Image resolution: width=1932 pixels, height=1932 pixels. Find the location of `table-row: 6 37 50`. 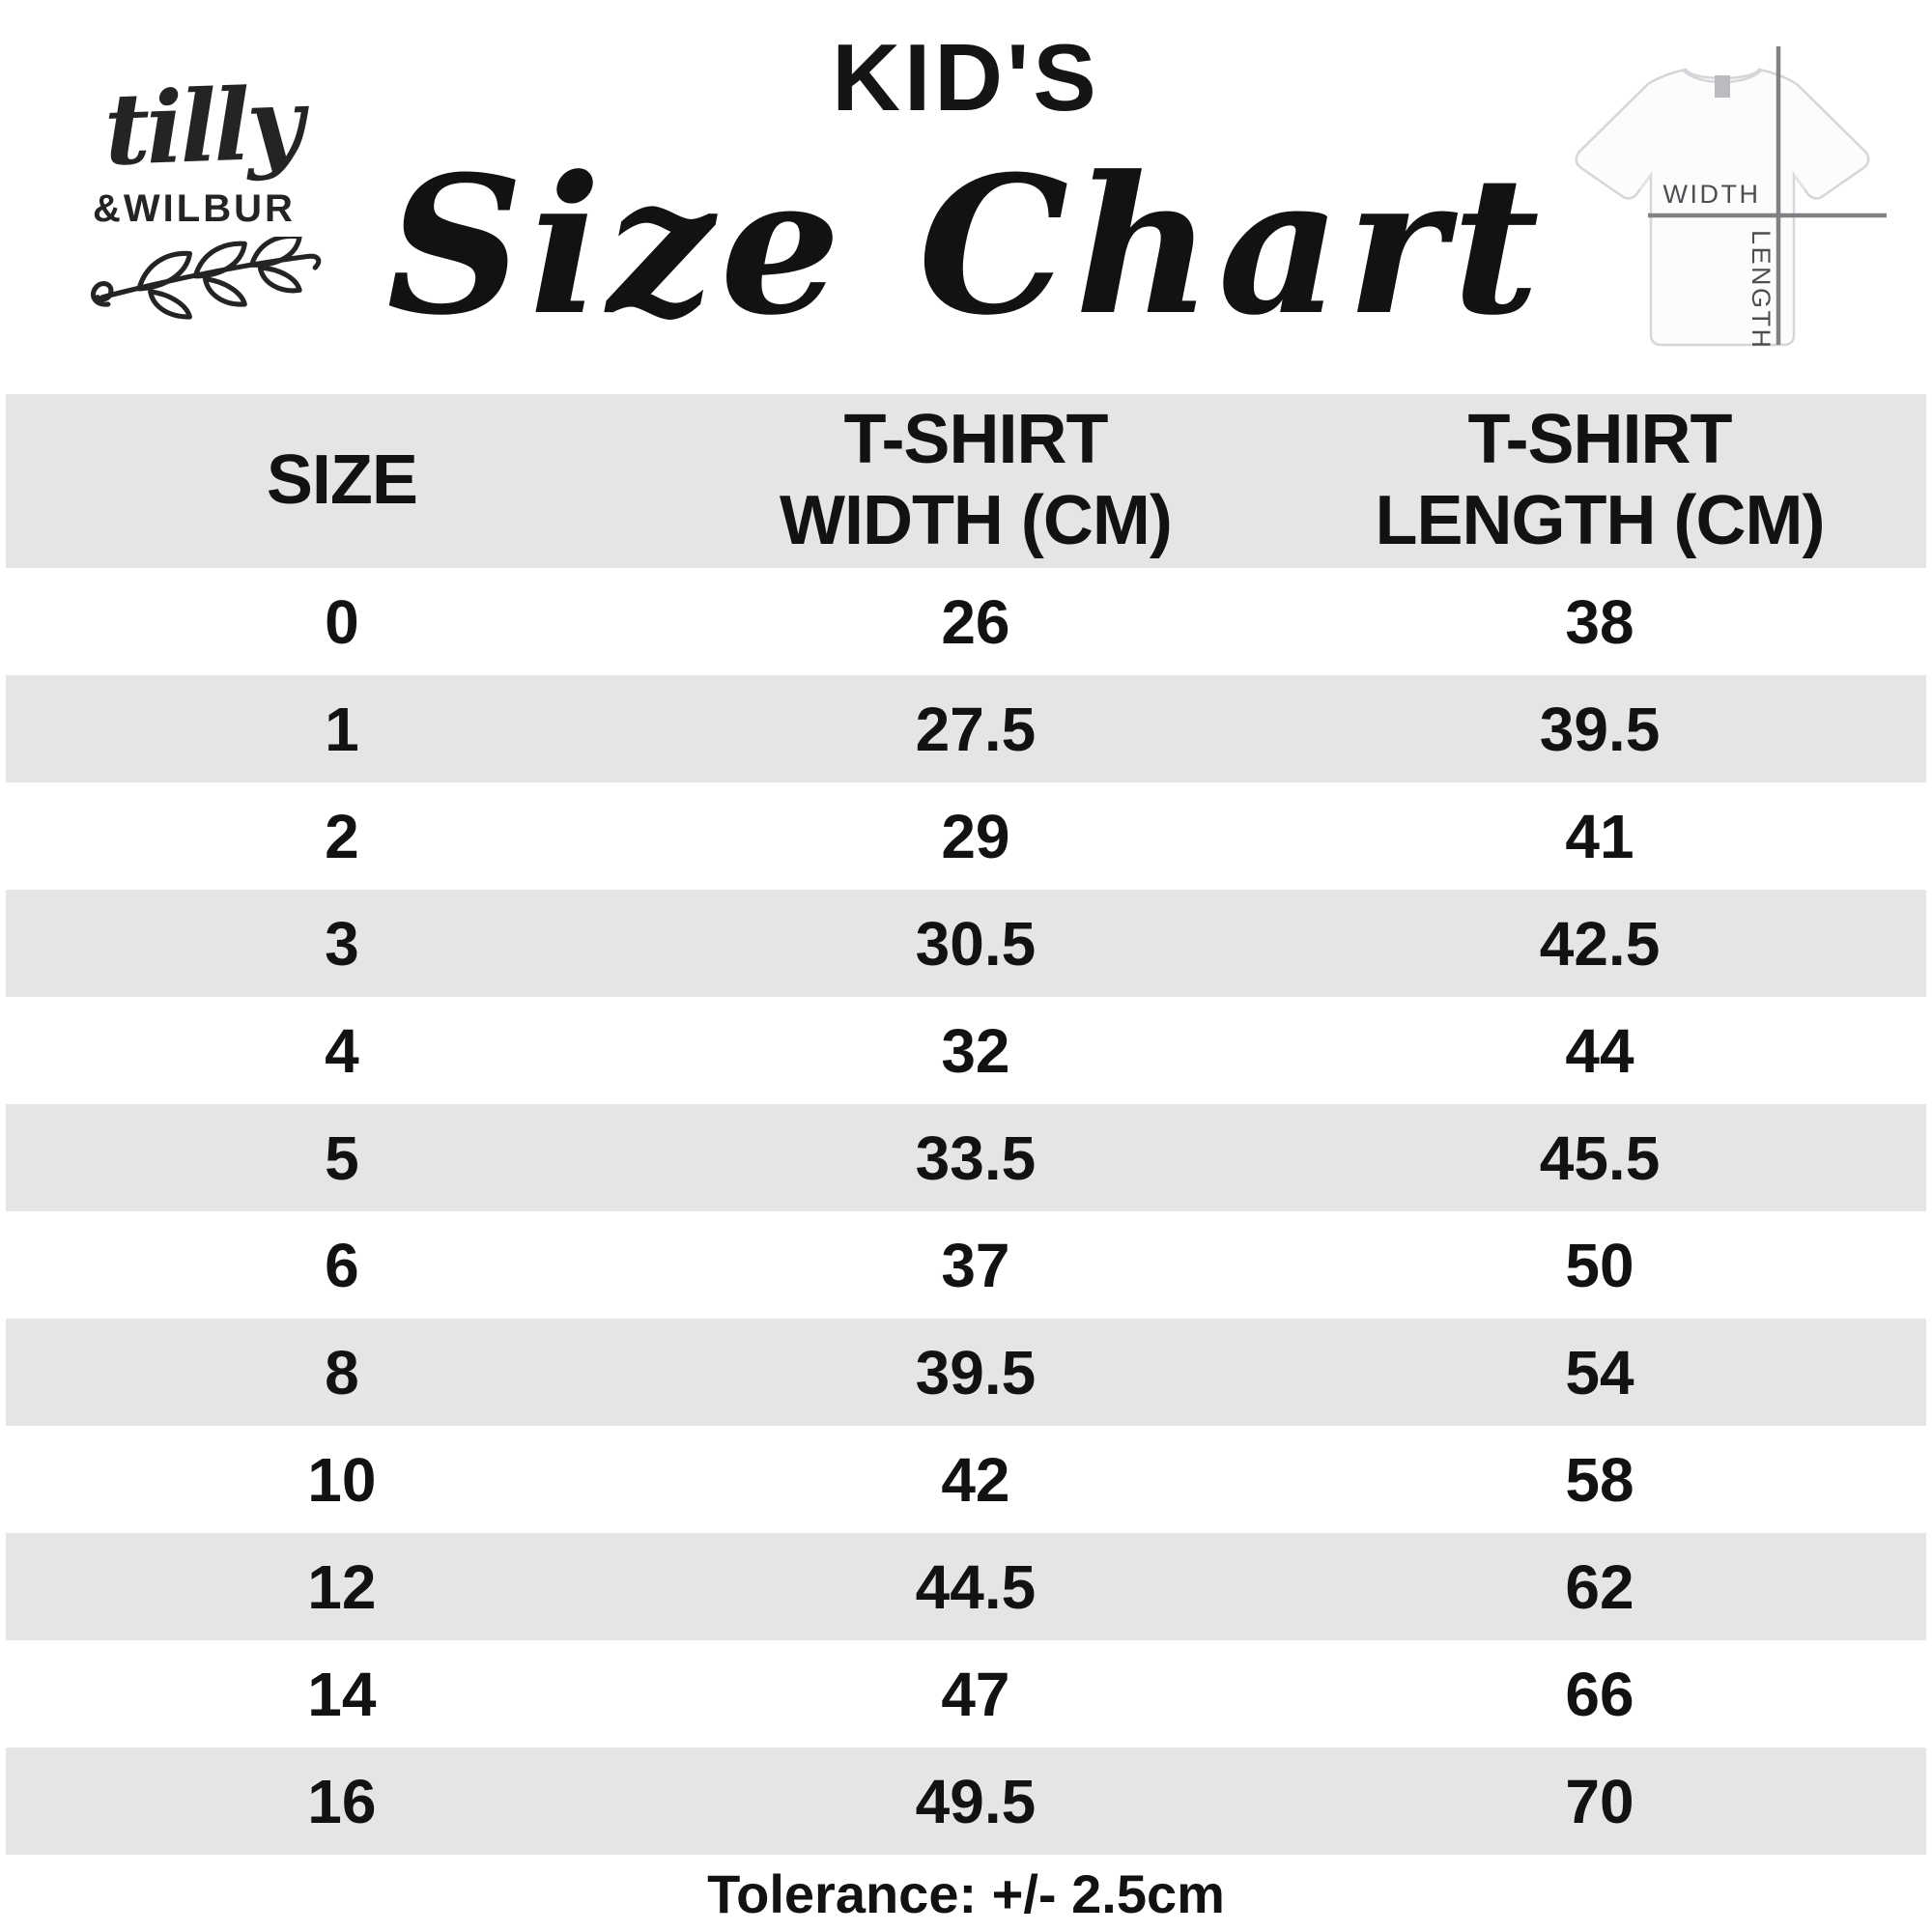

table-row: 6 37 50 is located at coordinates (966, 1265).